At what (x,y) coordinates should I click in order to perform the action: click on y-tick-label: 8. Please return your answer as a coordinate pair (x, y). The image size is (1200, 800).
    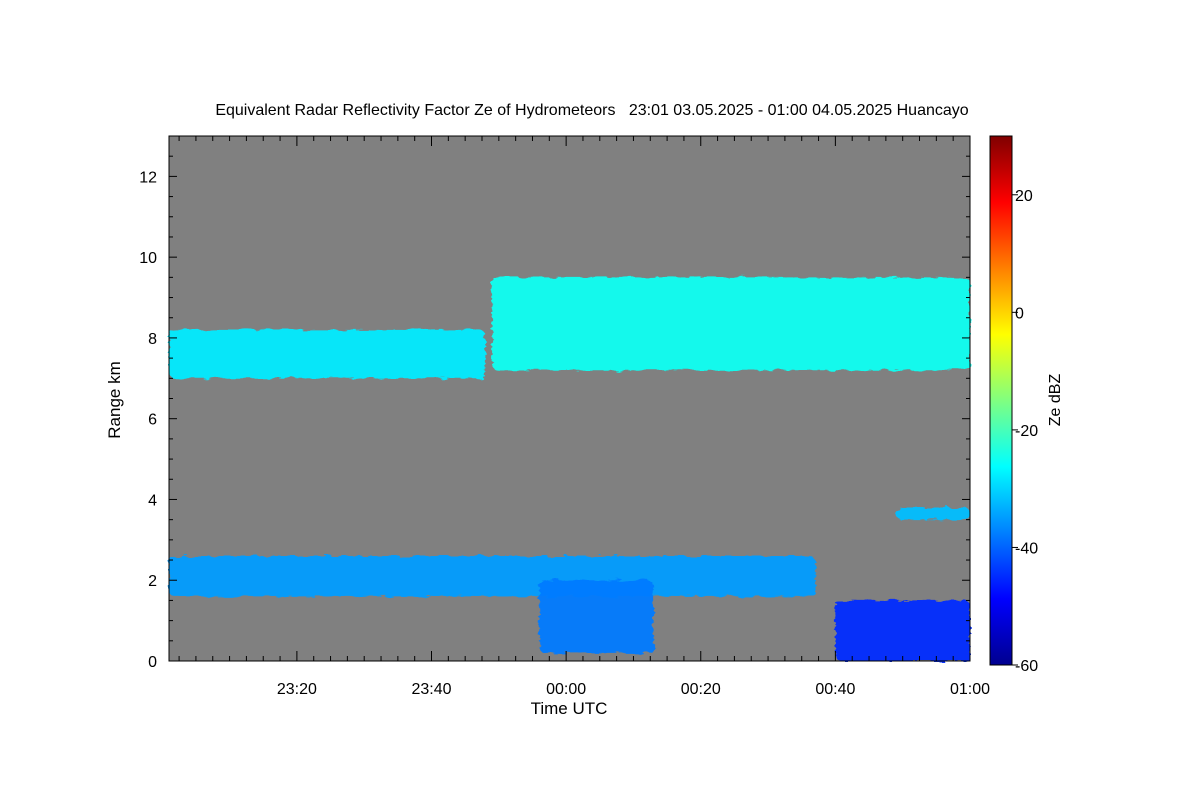
    Looking at the image, I should click on (152, 339).